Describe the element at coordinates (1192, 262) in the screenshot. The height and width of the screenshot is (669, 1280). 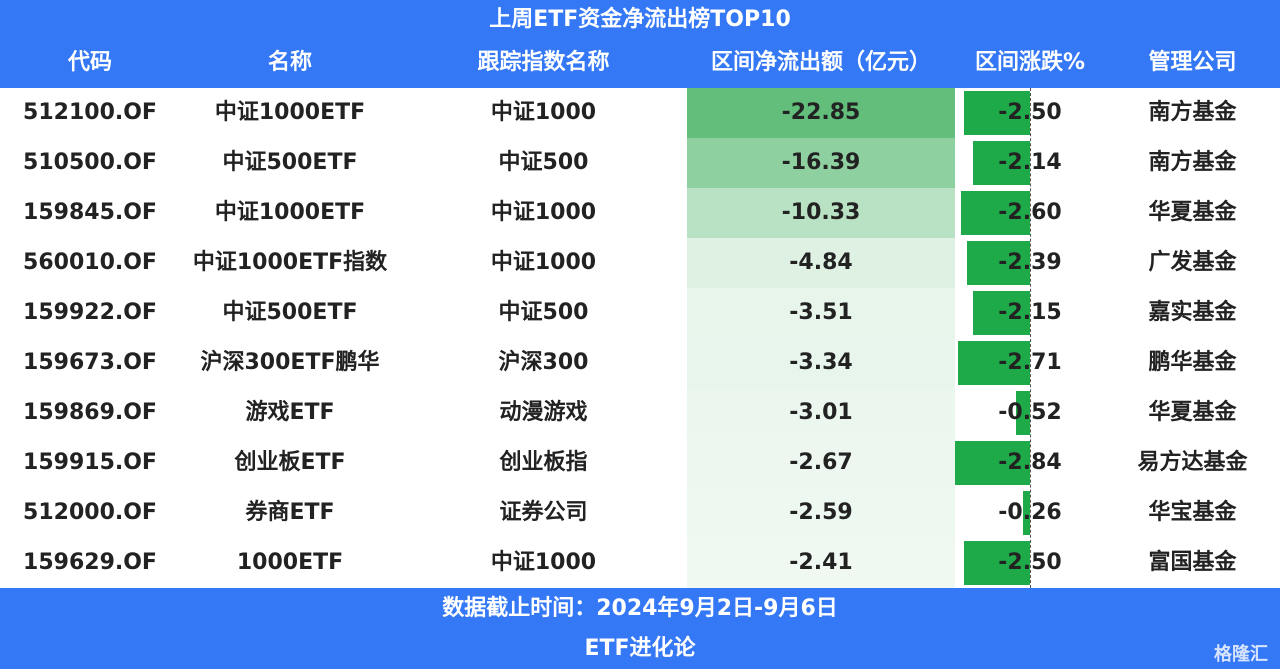
I see `table-cell: 广发基金` at that location.